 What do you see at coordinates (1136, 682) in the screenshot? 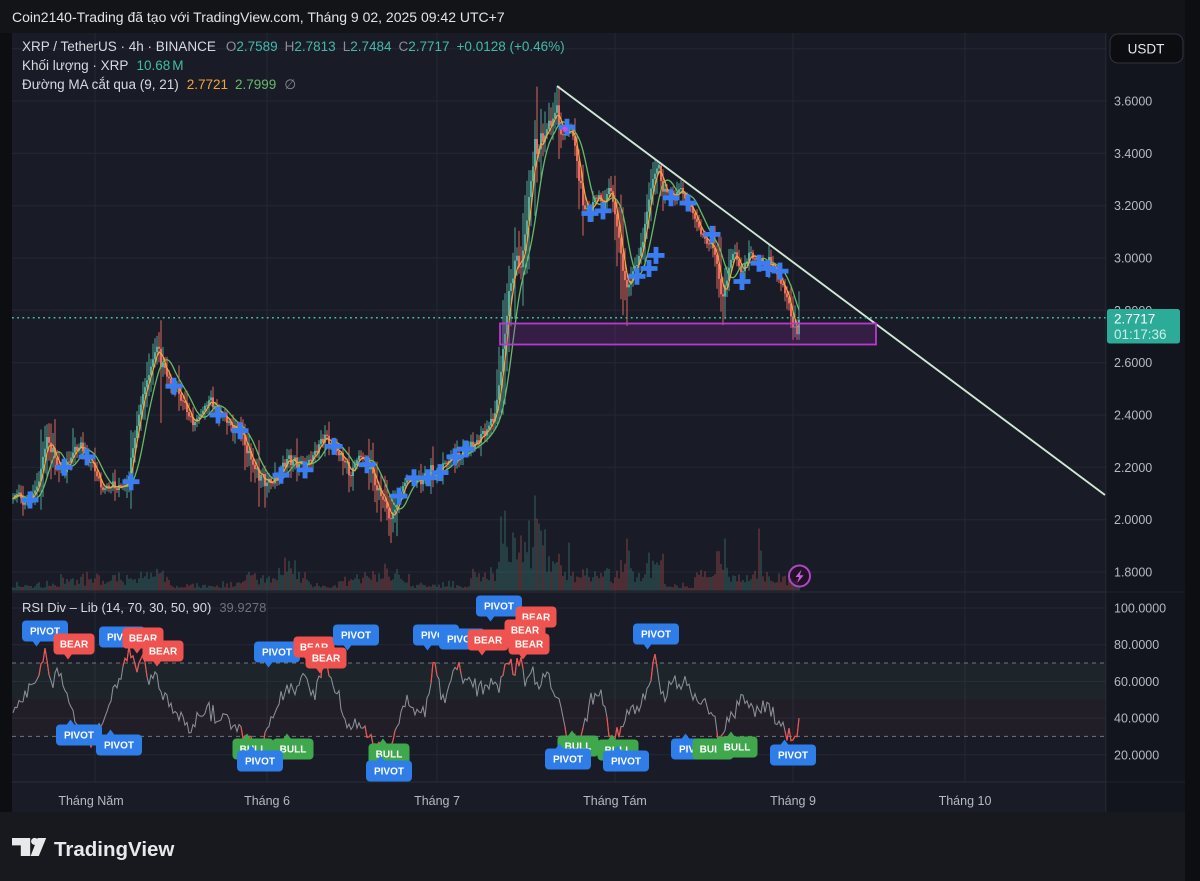
I see `svg-text: 60.0000` at bounding box center [1136, 682].